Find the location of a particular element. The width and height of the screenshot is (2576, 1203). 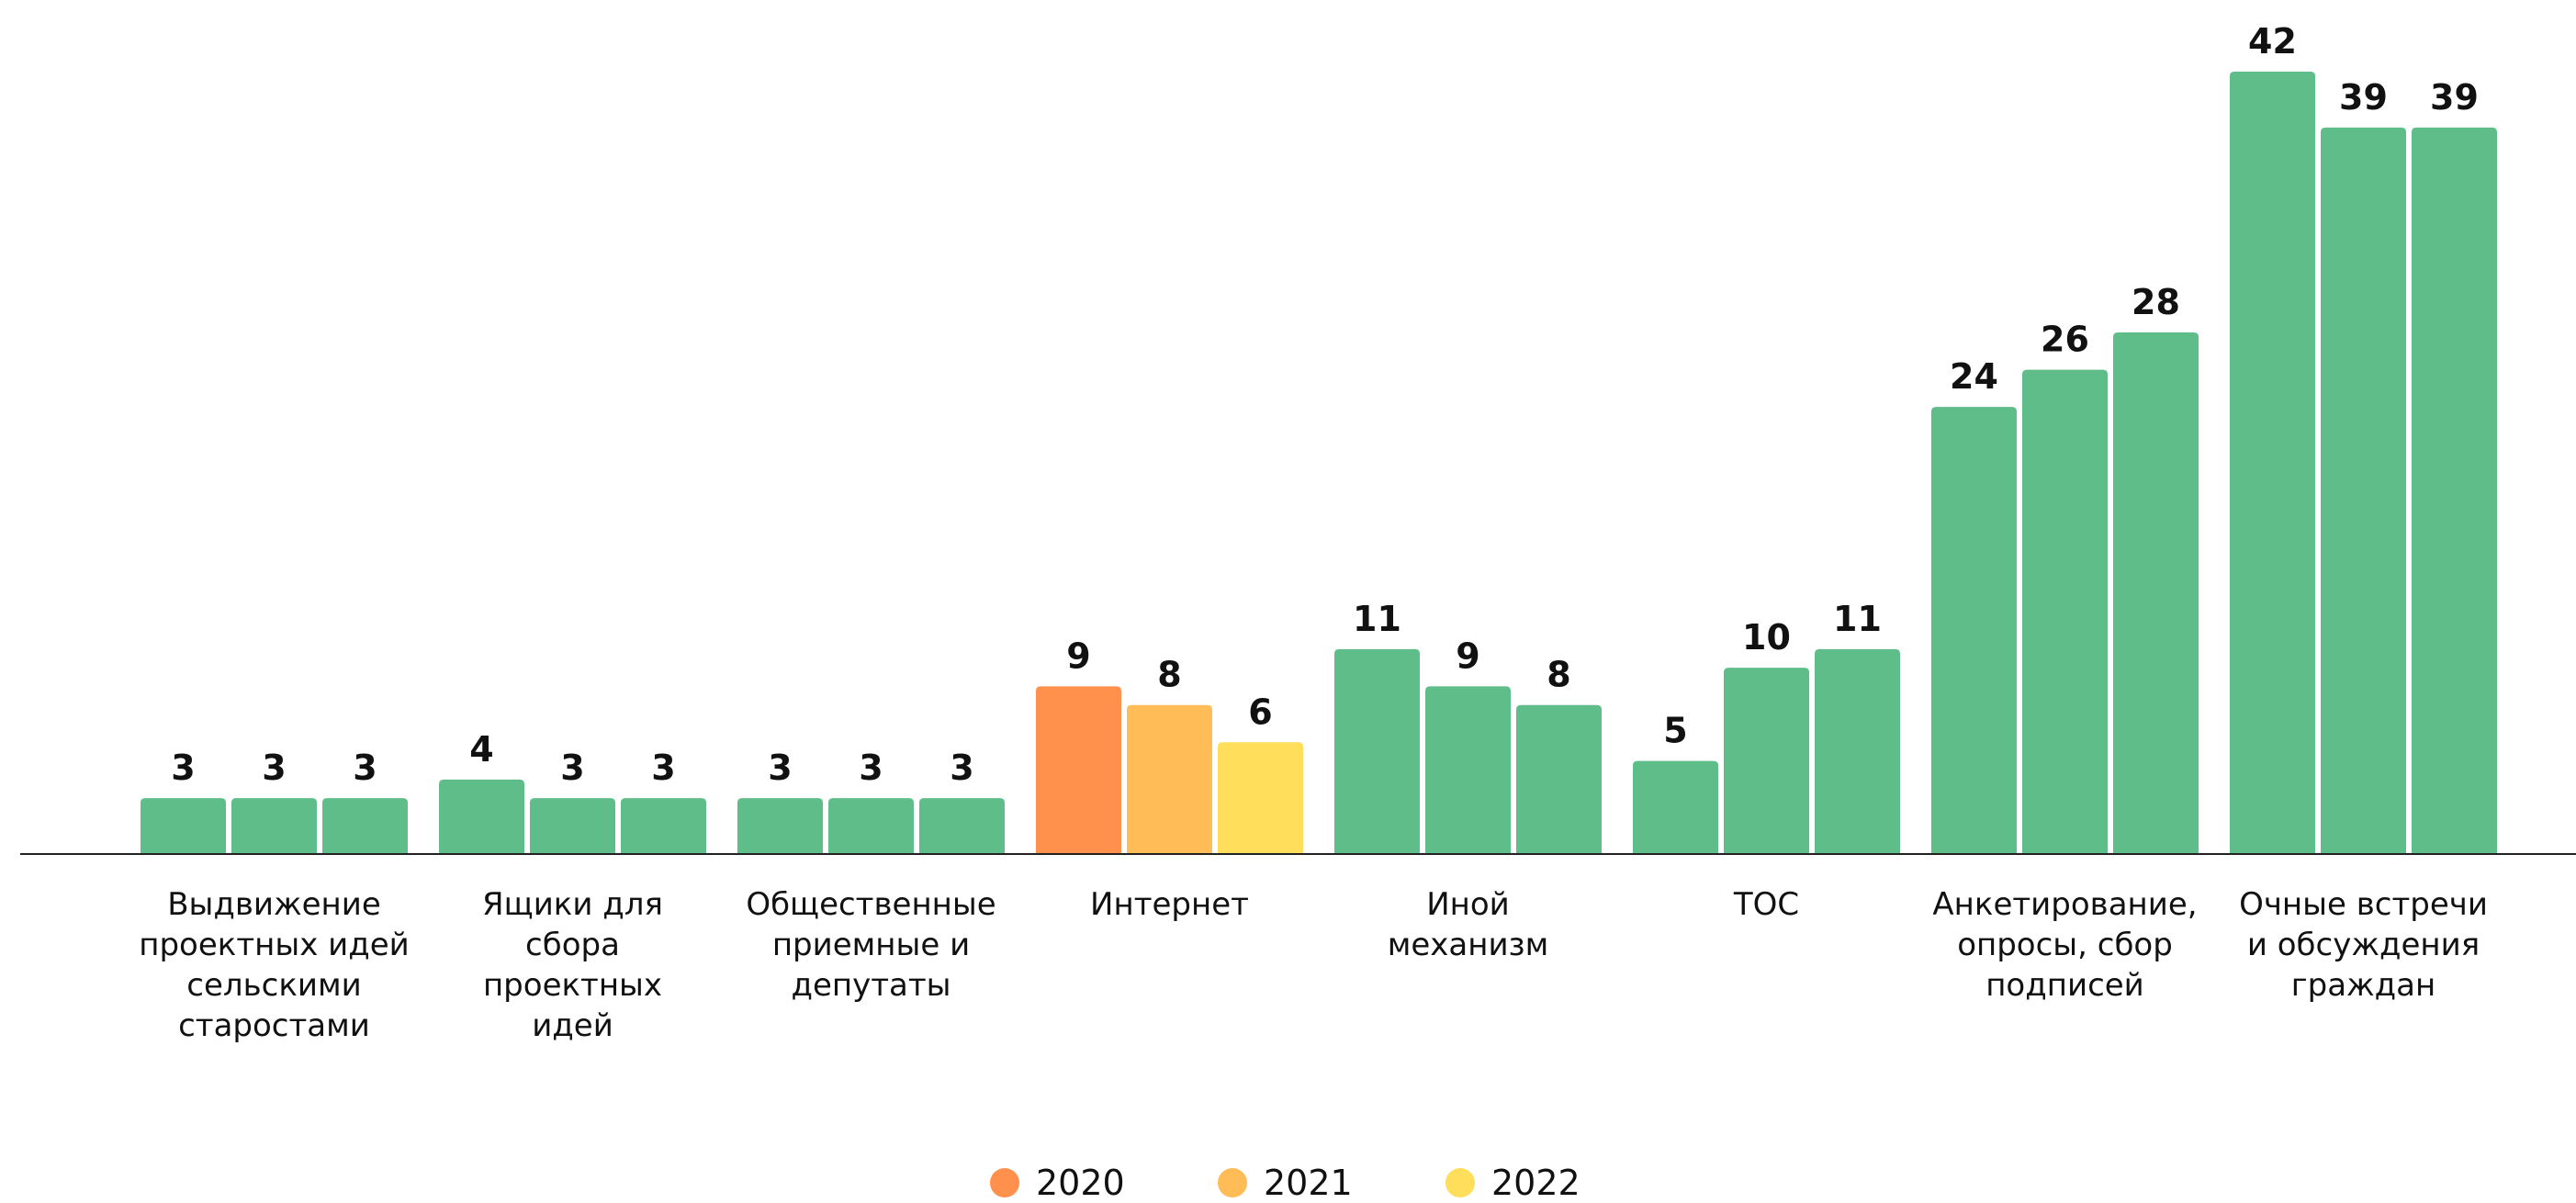

legend: 2020 2021 2022 is located at coordinates (1285, 1183).